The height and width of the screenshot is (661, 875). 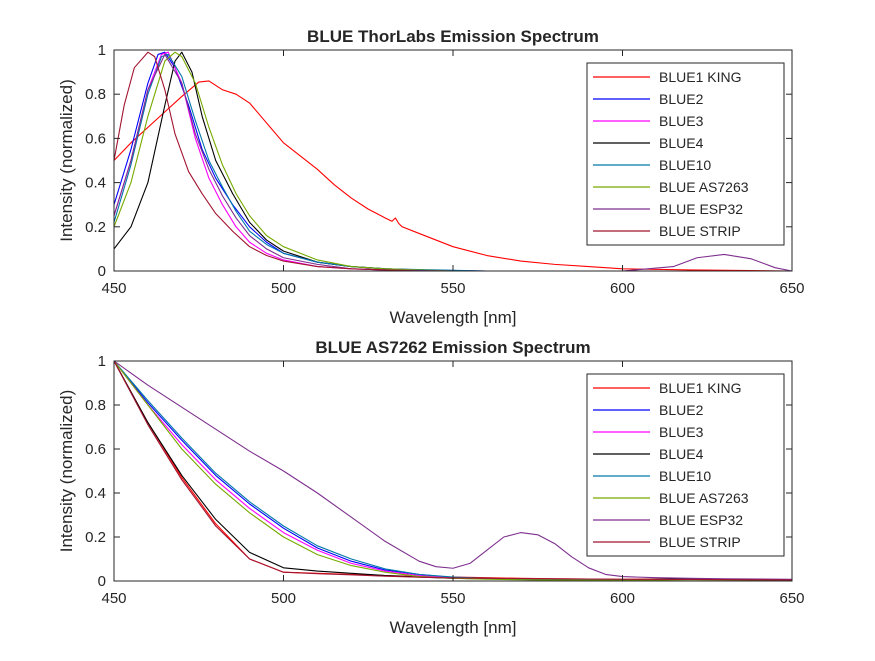 I want to click on chart-title: BLUE ThorLabs Emission Spectrum, so click(x=453, y=36).